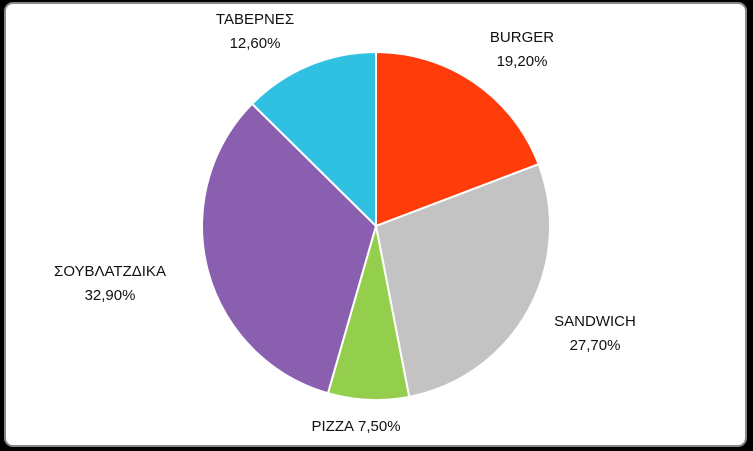 The width and height of the screenshot is (753, 451). I want to click on slice-label: ΣΟΥΒΛΑΤΖΔΙΚΑ, so click(110, 271).